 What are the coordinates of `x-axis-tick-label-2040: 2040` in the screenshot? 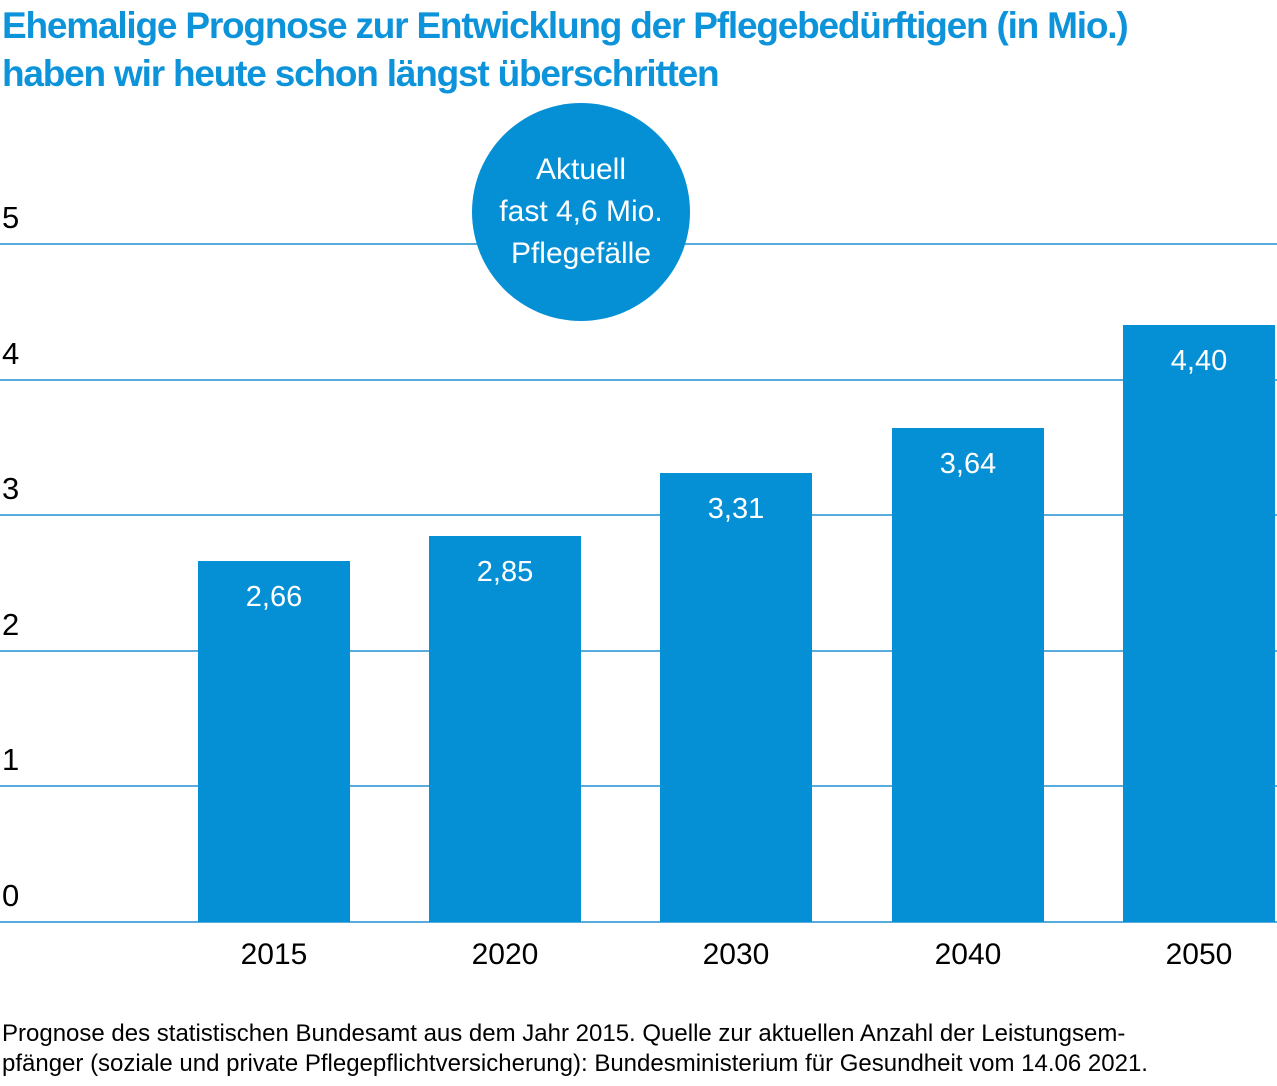 It's located at (968, 954).